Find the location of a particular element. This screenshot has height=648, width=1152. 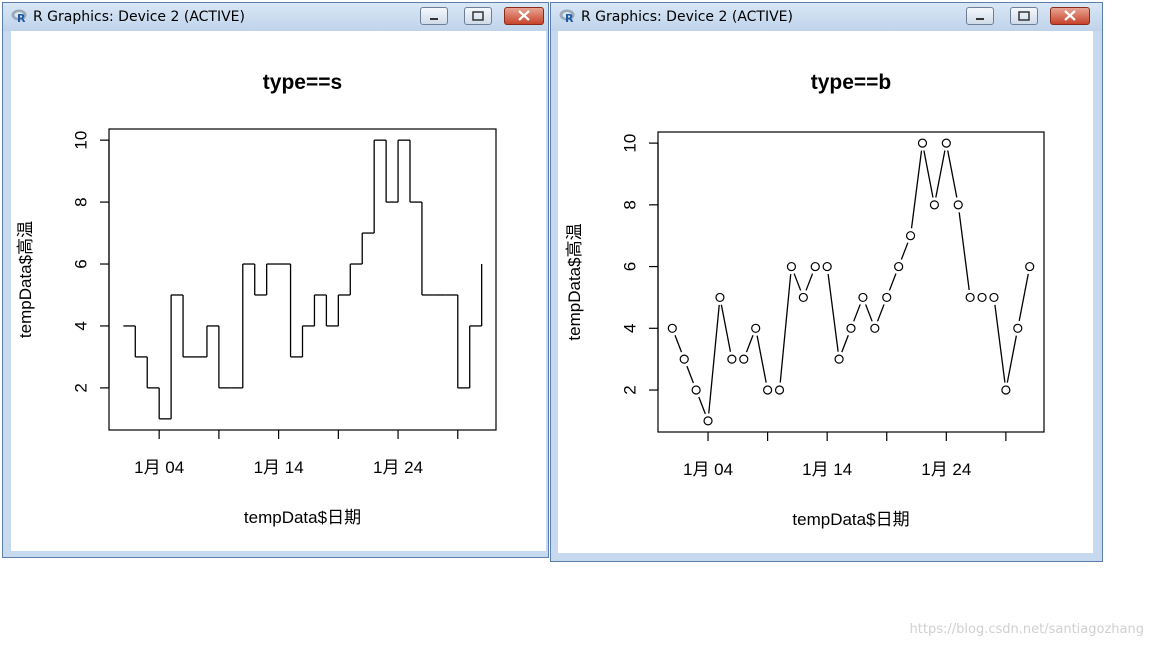

chart-title: type==b is located at coordinates (851, 82).